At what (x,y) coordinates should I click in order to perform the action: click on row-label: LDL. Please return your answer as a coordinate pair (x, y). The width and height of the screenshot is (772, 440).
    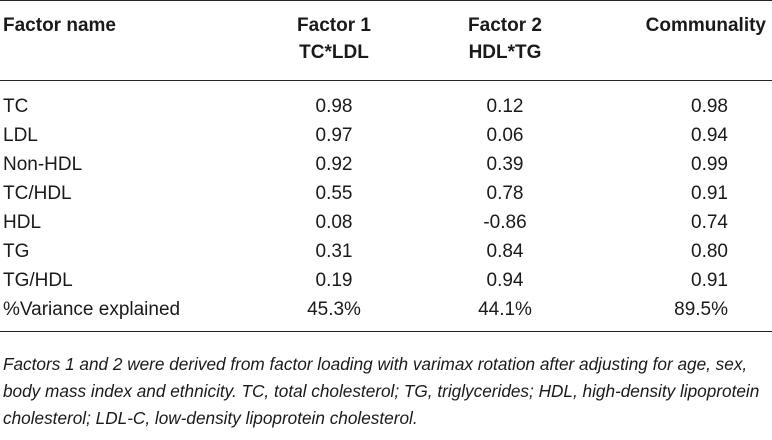
    Looking at the image, I should click on (20, 135).